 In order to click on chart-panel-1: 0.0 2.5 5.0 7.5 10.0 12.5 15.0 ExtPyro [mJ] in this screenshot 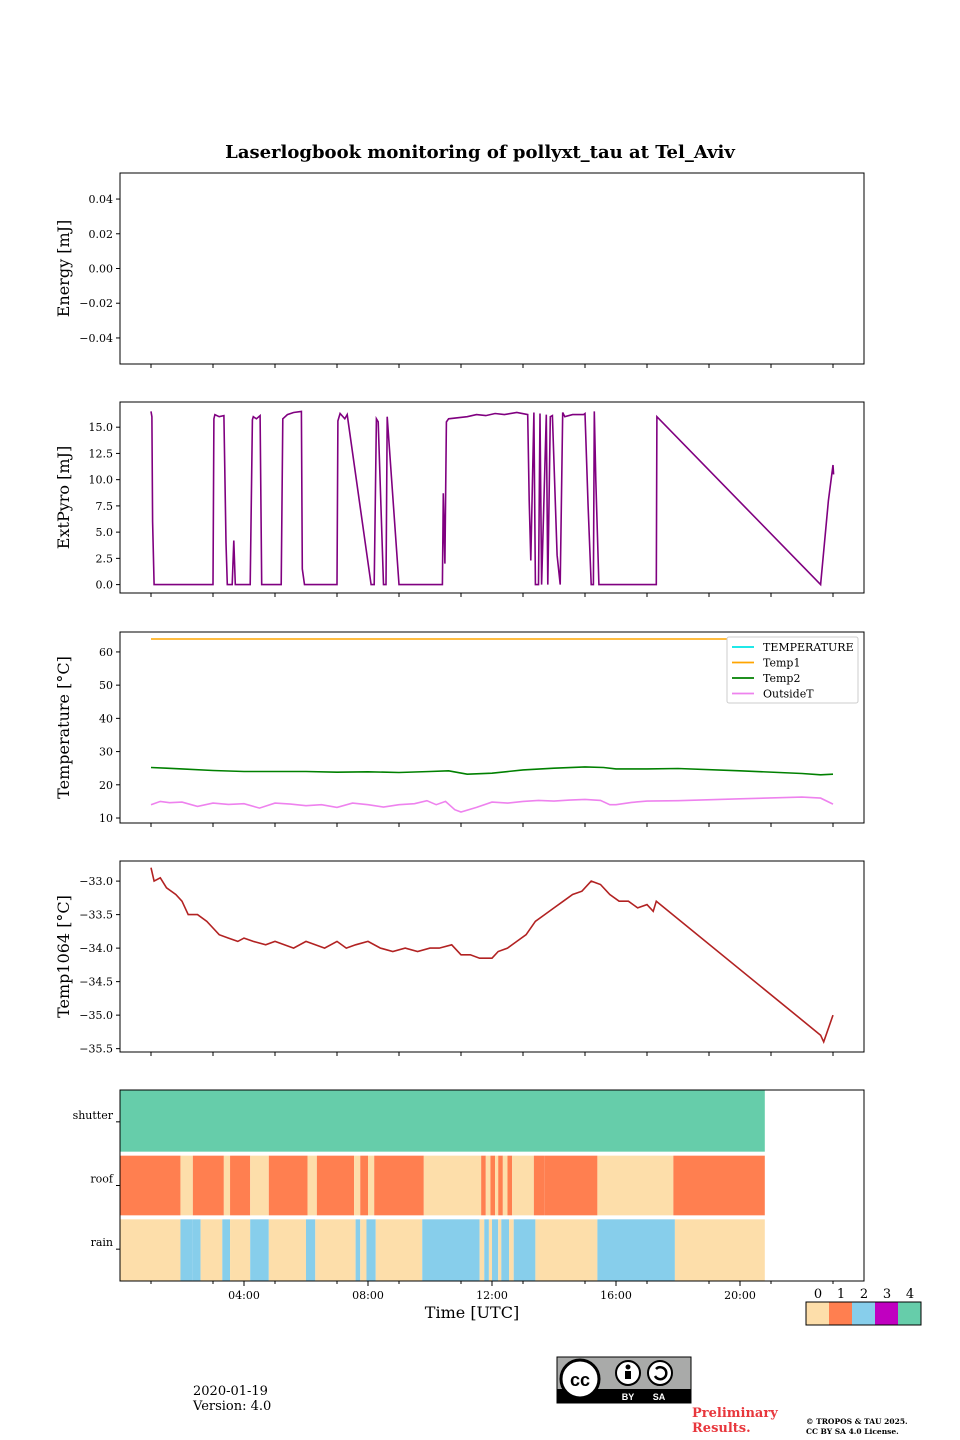, I will do `click(459, 499)`.